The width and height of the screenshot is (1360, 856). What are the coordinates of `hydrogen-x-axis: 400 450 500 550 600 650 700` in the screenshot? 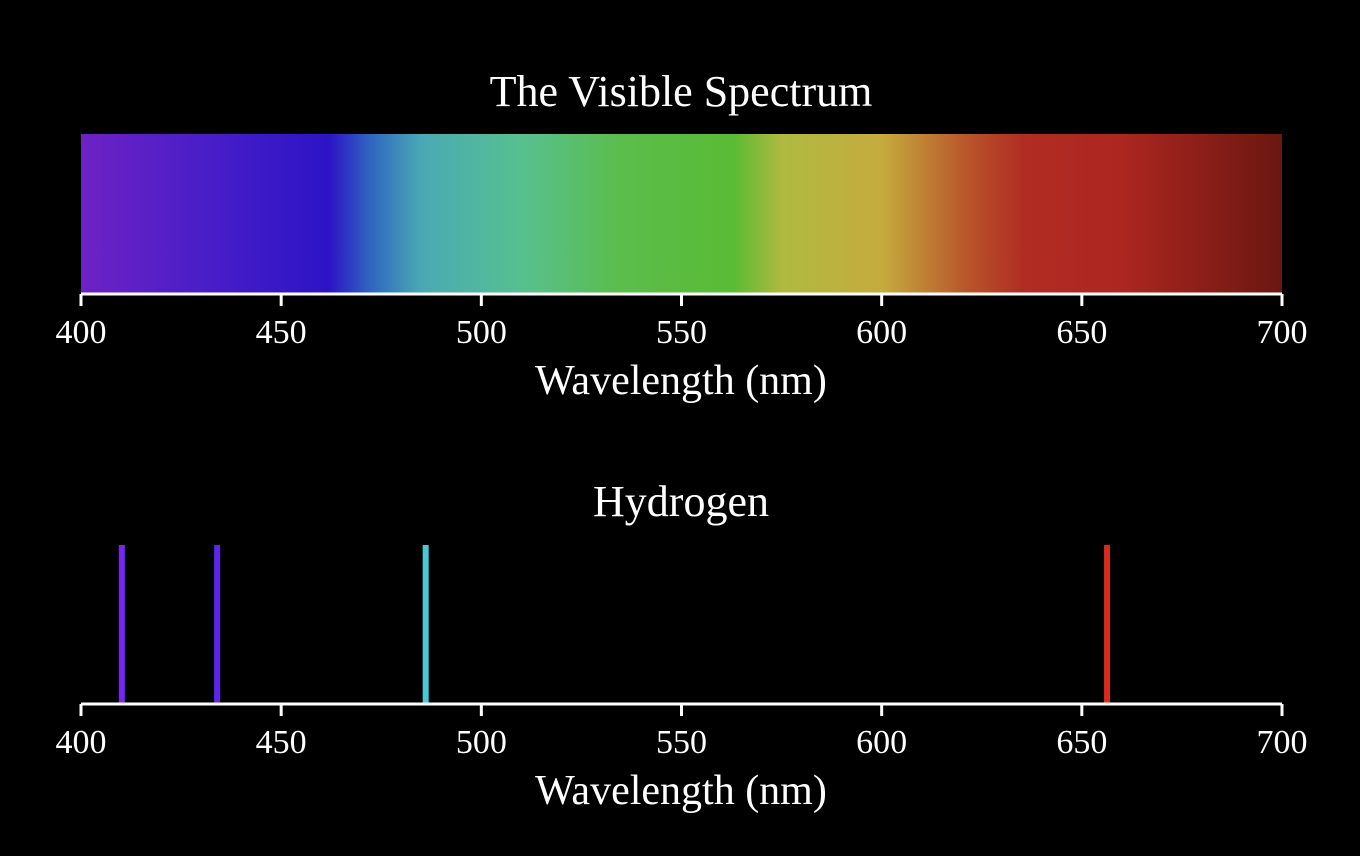 It's located at (682, 731).